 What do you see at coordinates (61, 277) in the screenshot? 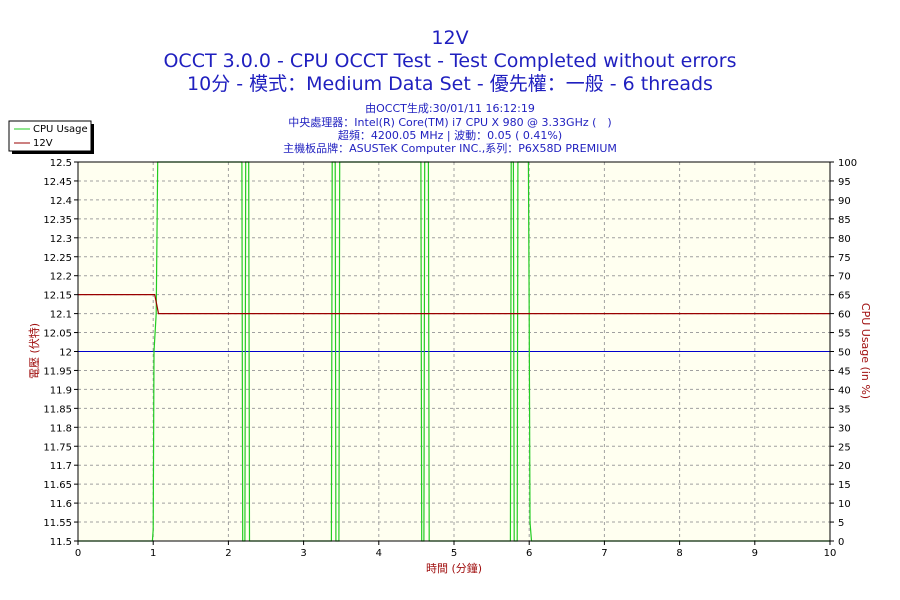
I see `y-left-tick-label: 12.2` at bounding box center [61, 277].